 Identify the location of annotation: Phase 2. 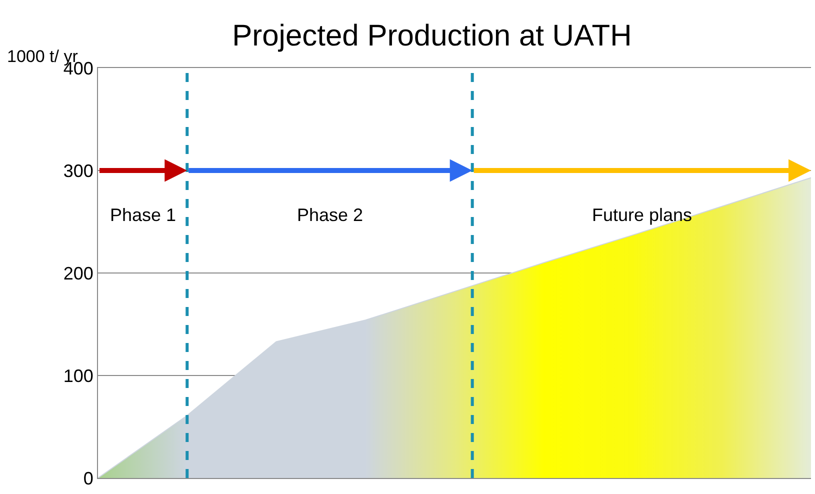
(330, 215).